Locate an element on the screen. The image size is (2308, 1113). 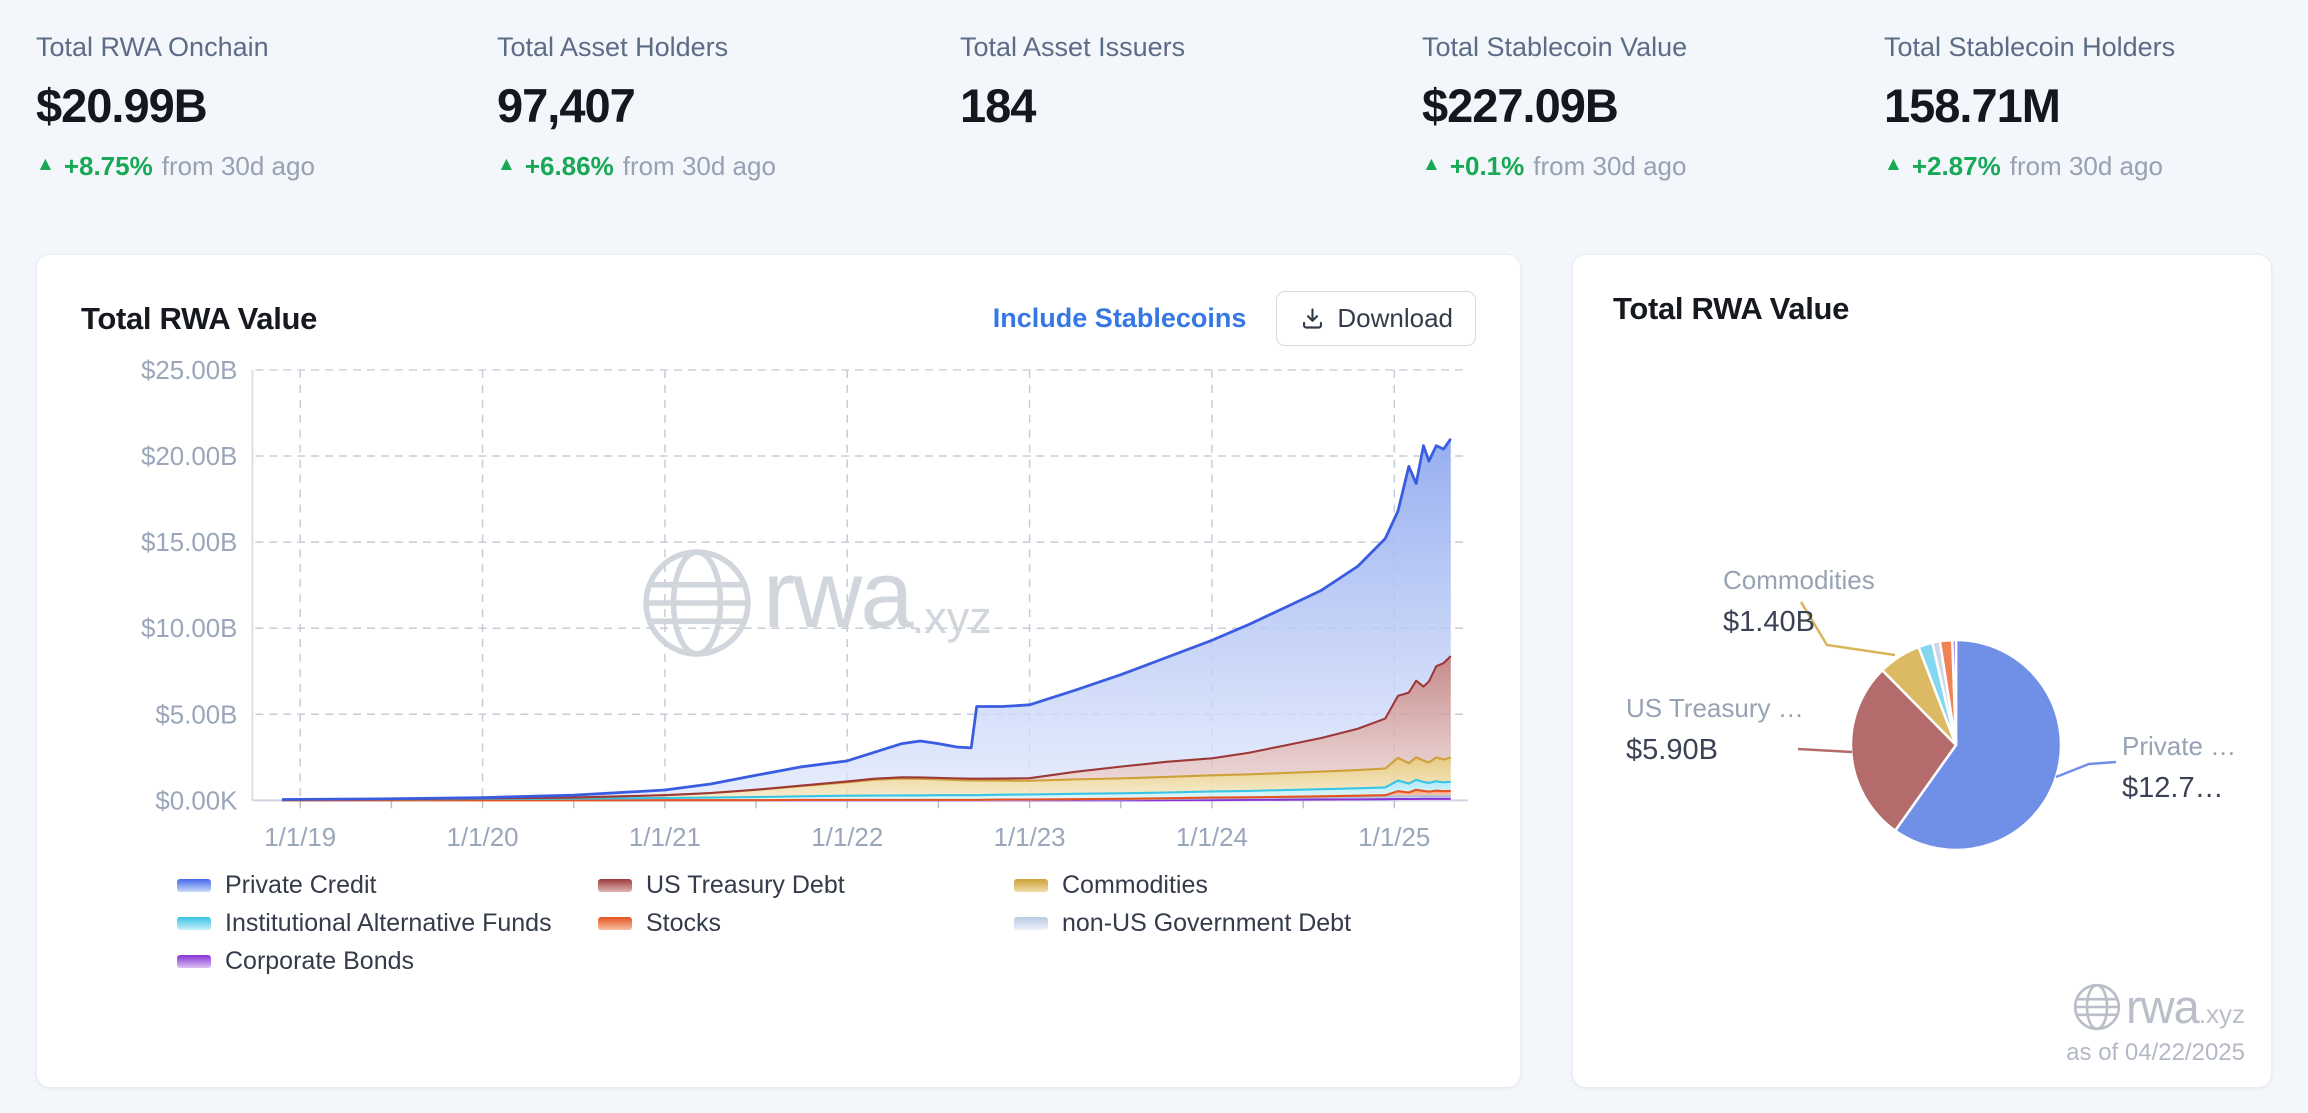
legend-item-non-us-government-debt: non-US Government Debt is located at coordinates (1245, 923).